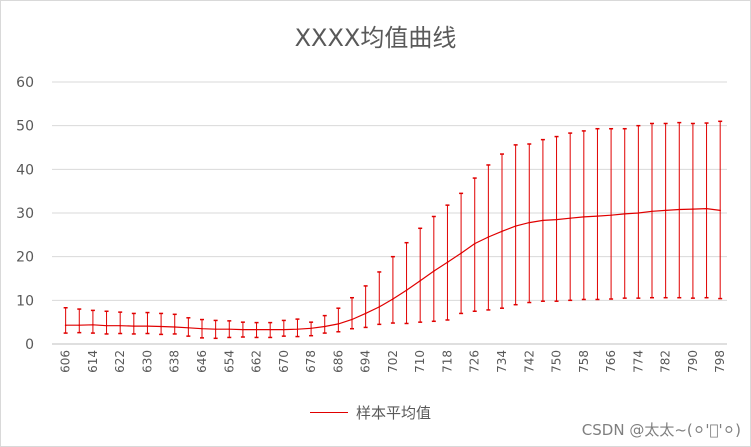  Describe the element at coordinates (175, 361) in the screenshot. I see `x-tick-label: 638` at that location.